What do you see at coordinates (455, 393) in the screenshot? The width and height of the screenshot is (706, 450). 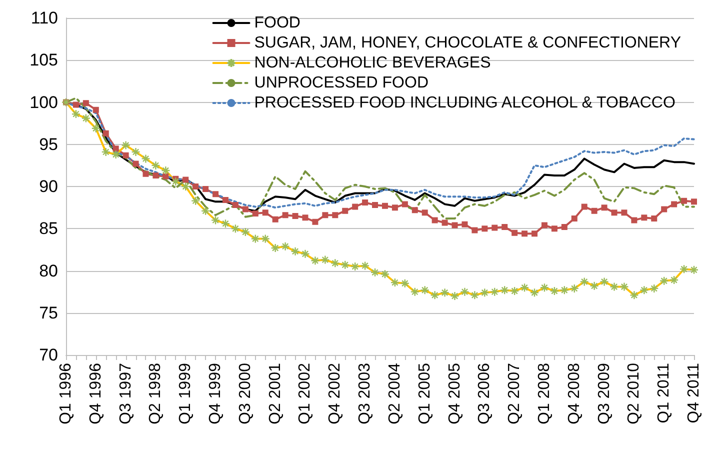 I see `x-tick-label: Q4 2005` at bounding box center [455, 393].